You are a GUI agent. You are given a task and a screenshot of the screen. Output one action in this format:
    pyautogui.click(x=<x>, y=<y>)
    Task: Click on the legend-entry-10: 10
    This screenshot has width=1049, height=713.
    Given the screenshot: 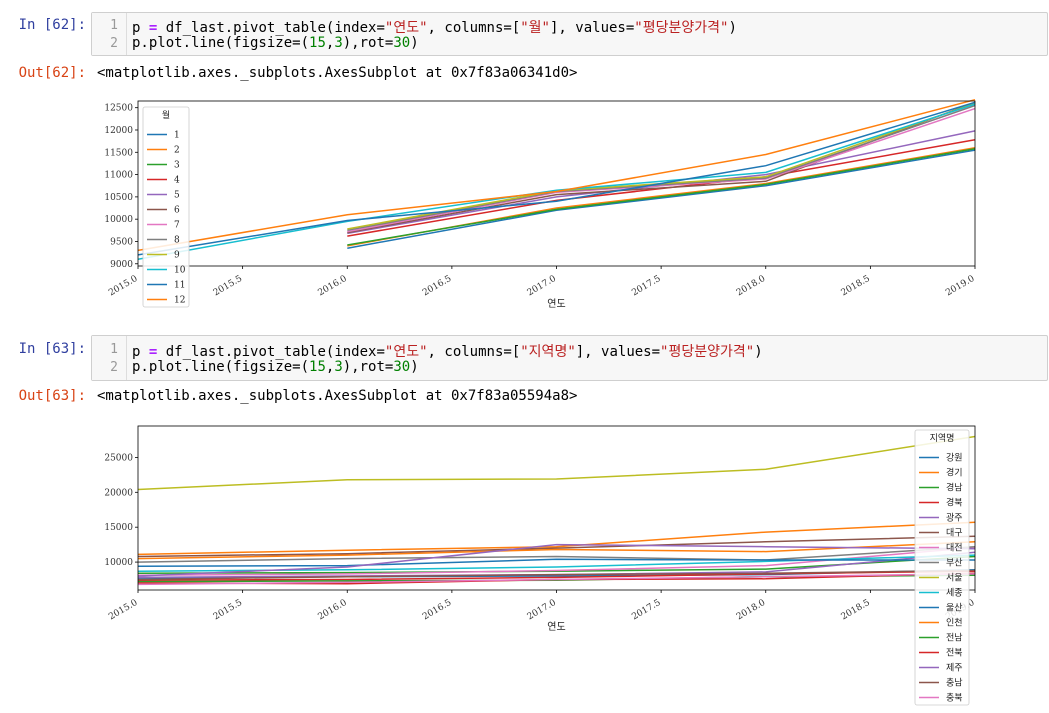 What is the action you would take?
    pyautogui.click(x=180, y=271)
    